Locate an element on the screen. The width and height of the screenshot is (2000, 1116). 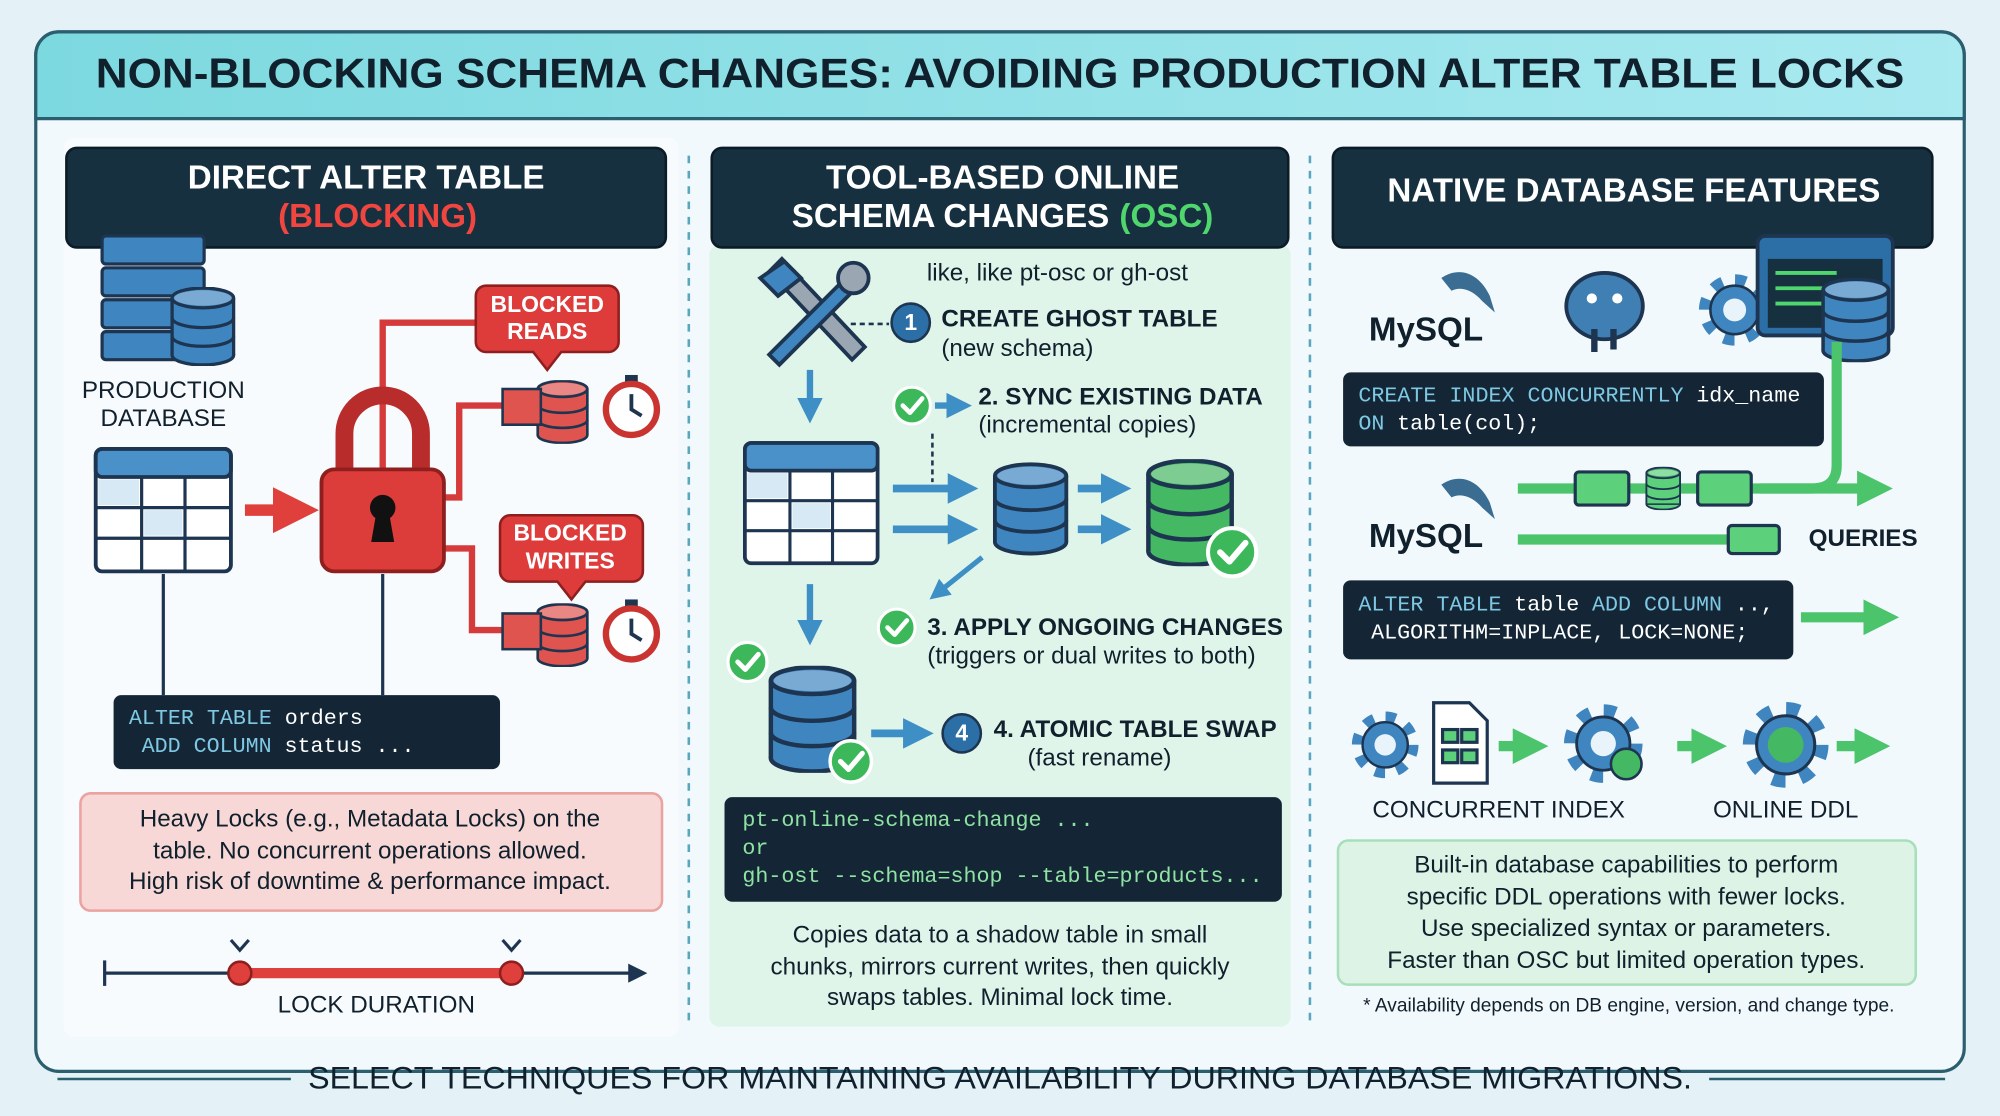
panel-heading-part: SCHEMA CHANGES is located at coordinates (950, 216).